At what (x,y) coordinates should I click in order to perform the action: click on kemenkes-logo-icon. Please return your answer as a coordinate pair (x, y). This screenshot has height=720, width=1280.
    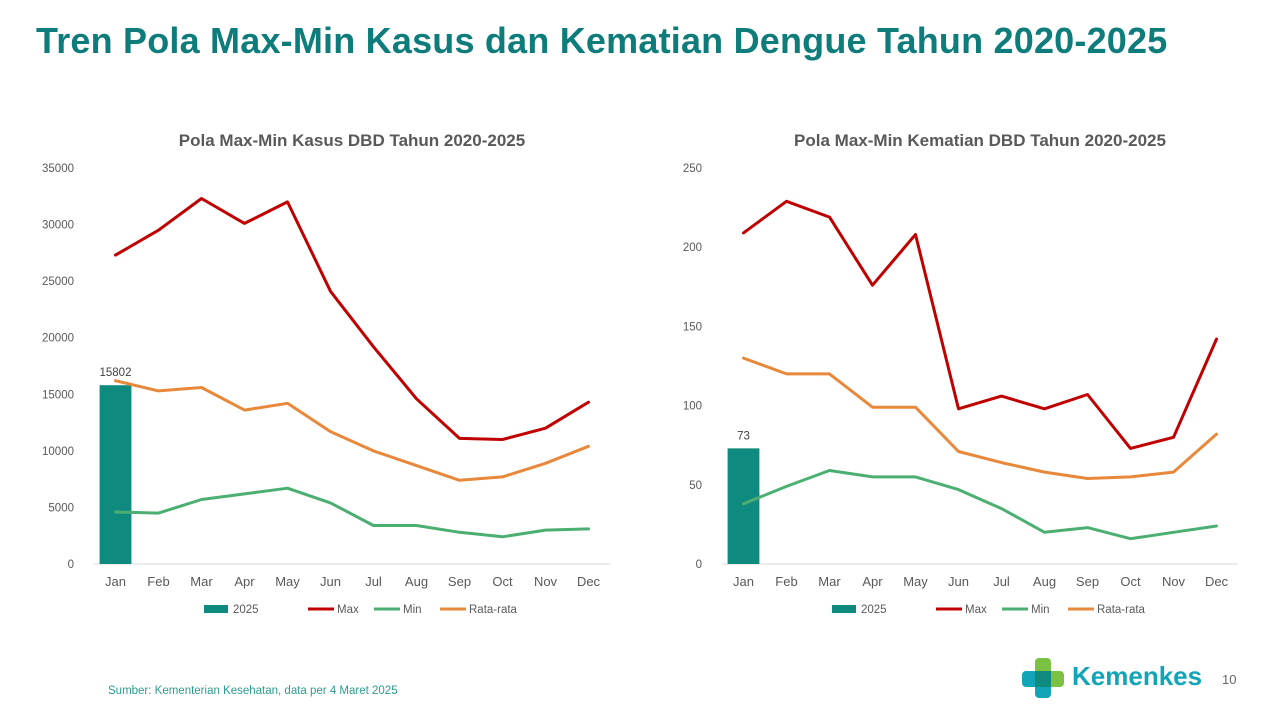
    Looking at the image, I should click on (1043, 678).